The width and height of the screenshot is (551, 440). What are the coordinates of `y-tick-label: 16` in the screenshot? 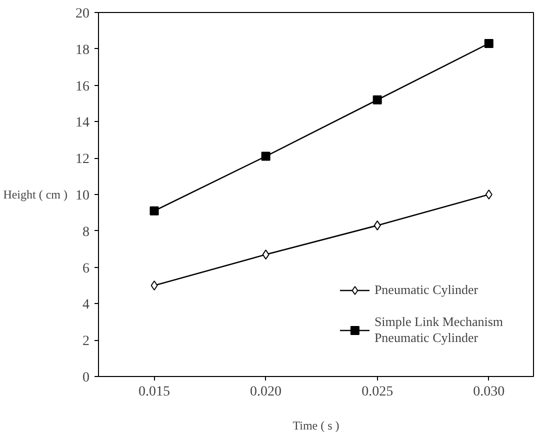 It's located at (83, 86).